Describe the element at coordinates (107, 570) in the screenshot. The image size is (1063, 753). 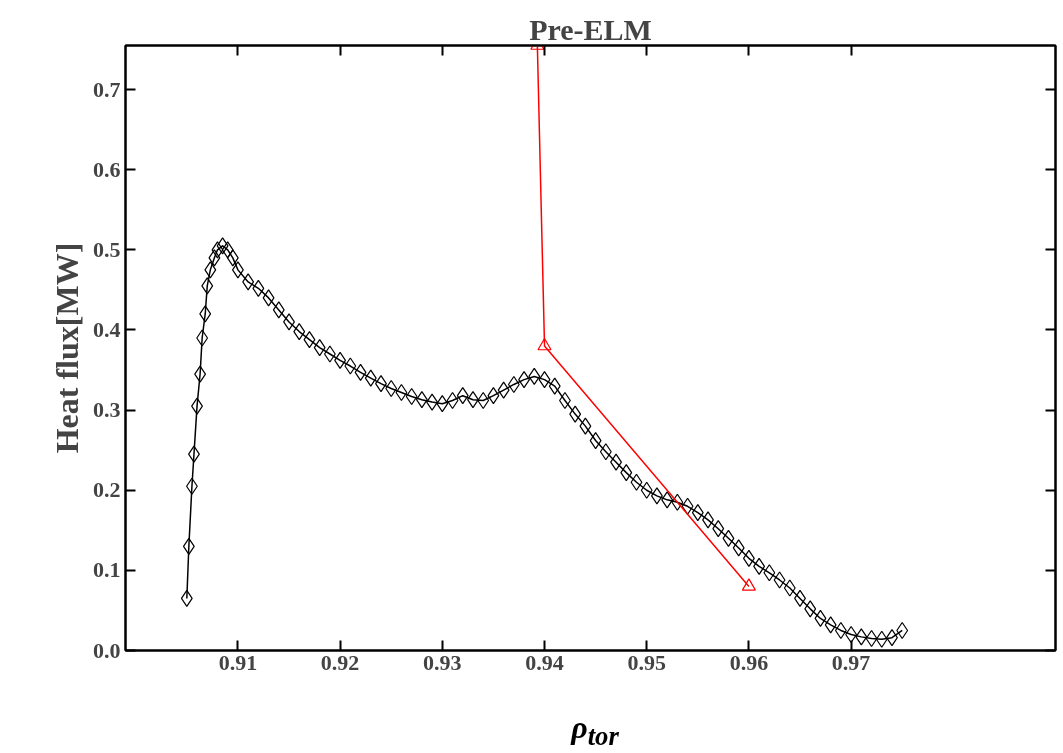
I see `y-tick-label: 0.1` at that location.